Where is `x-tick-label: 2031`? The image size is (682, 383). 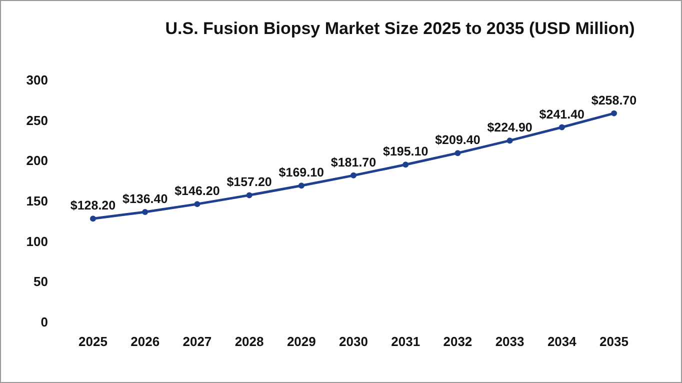
x-tick-label: 2031 is located at coordinates (405, 341).